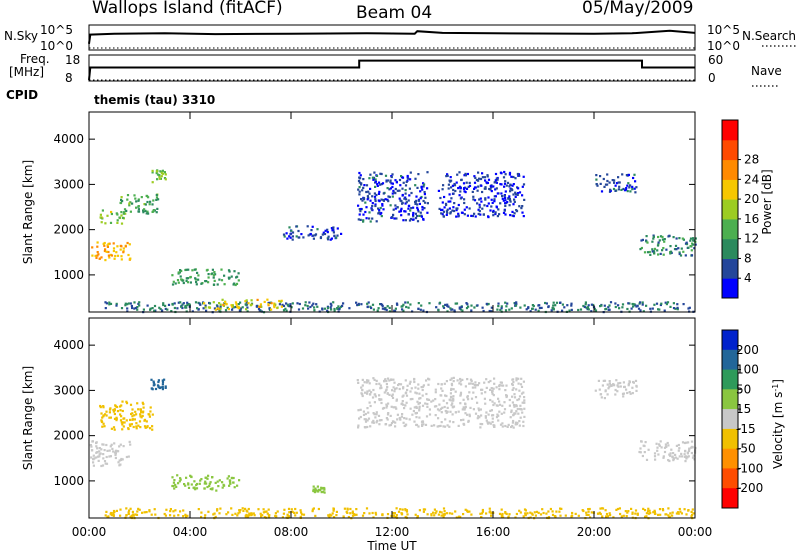 This screenshot has height=554, width=800. Describe the element at coordinates (594, 532) in the screenshot. I see `x-tick-label: 20:00` at that location.